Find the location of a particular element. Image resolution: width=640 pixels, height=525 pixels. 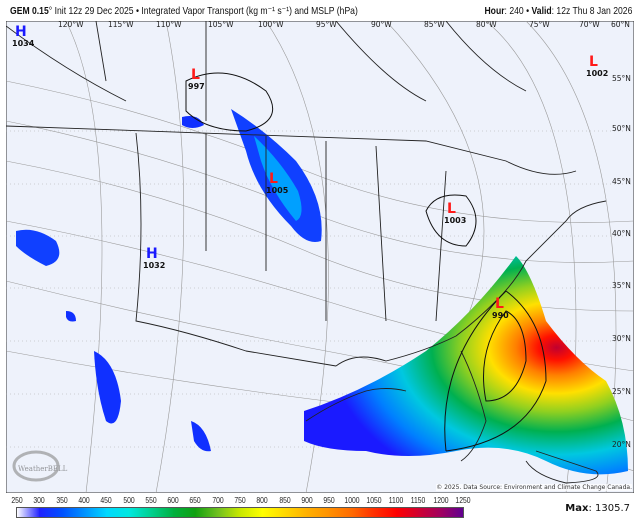

longitude-label: 60°N is located at coordinates (620, 25).